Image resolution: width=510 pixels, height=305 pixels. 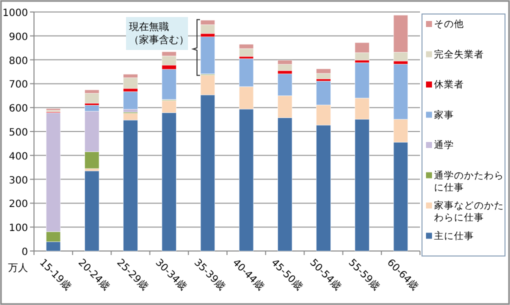 What do you see at coordinates (469, 181) in the screenshot?
I see `legend-label: 通学のかたわらに仕事` at bounding box center [469, 181].